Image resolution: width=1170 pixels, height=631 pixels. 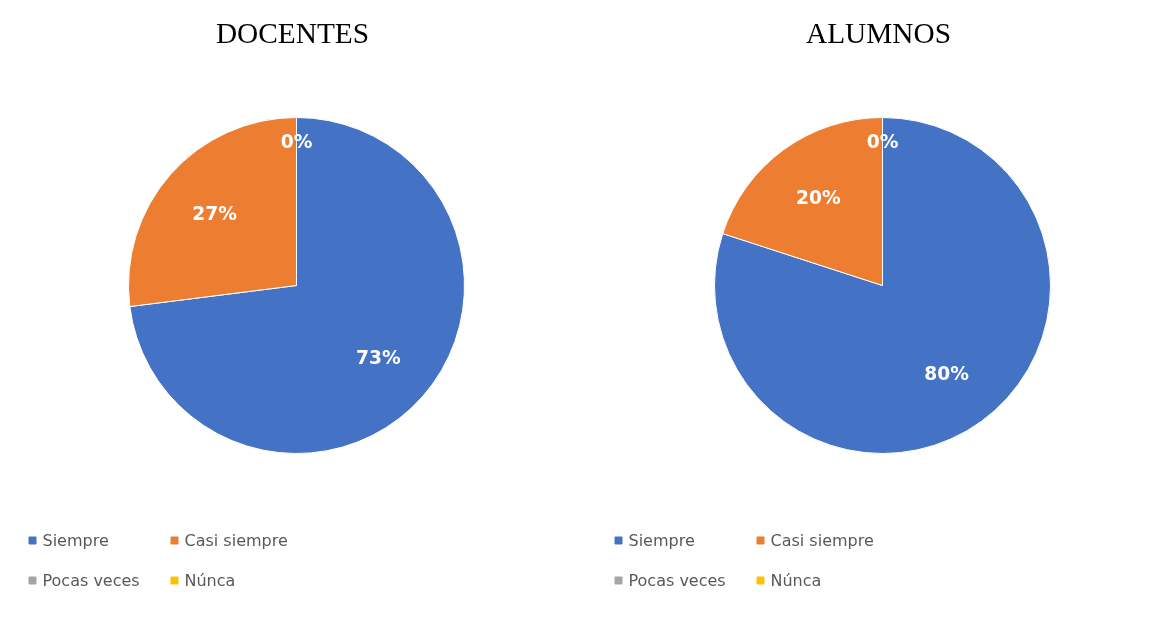 What do you see at coordinates (379, 358) in the screenshot?
I see `data-label: 73%` at bounding box center [379, 358].